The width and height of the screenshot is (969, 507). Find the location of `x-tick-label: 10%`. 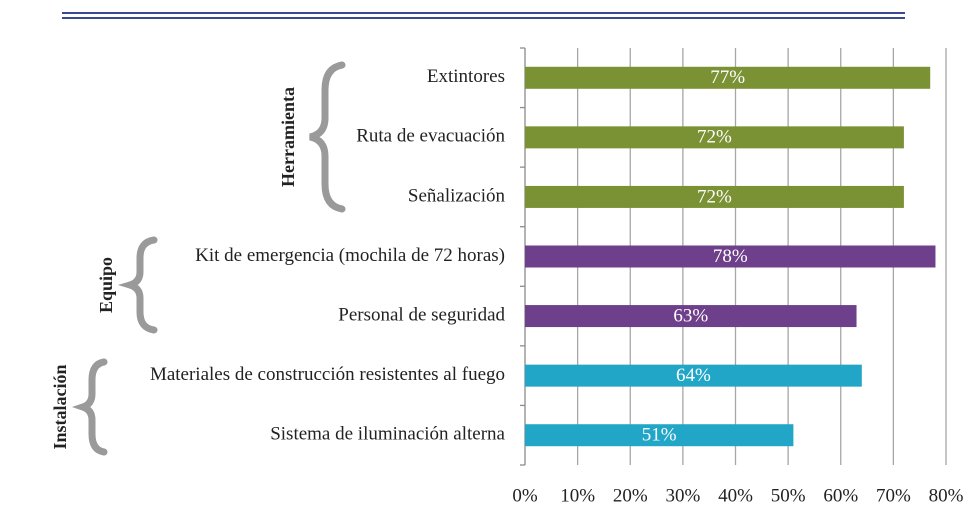

x-tick-label: 10% is located at coordinates (577, 495).